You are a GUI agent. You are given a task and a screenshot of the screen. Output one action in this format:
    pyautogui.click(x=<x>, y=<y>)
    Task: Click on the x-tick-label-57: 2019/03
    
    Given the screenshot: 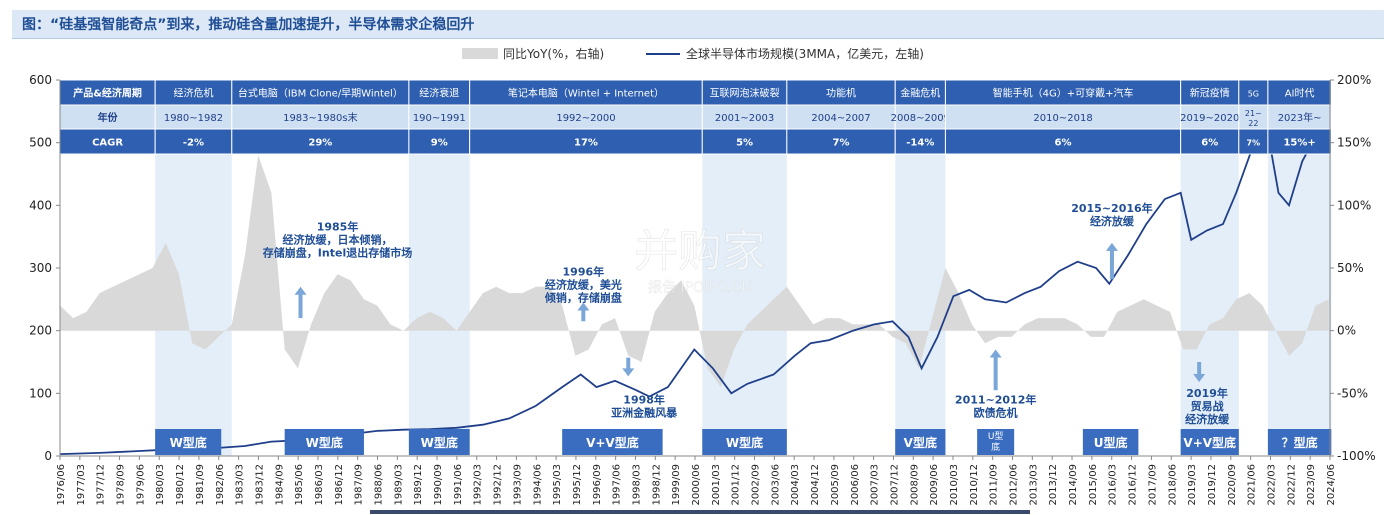 What is the action you would take?
    pyautogui.click(x=1192, y=485)
    